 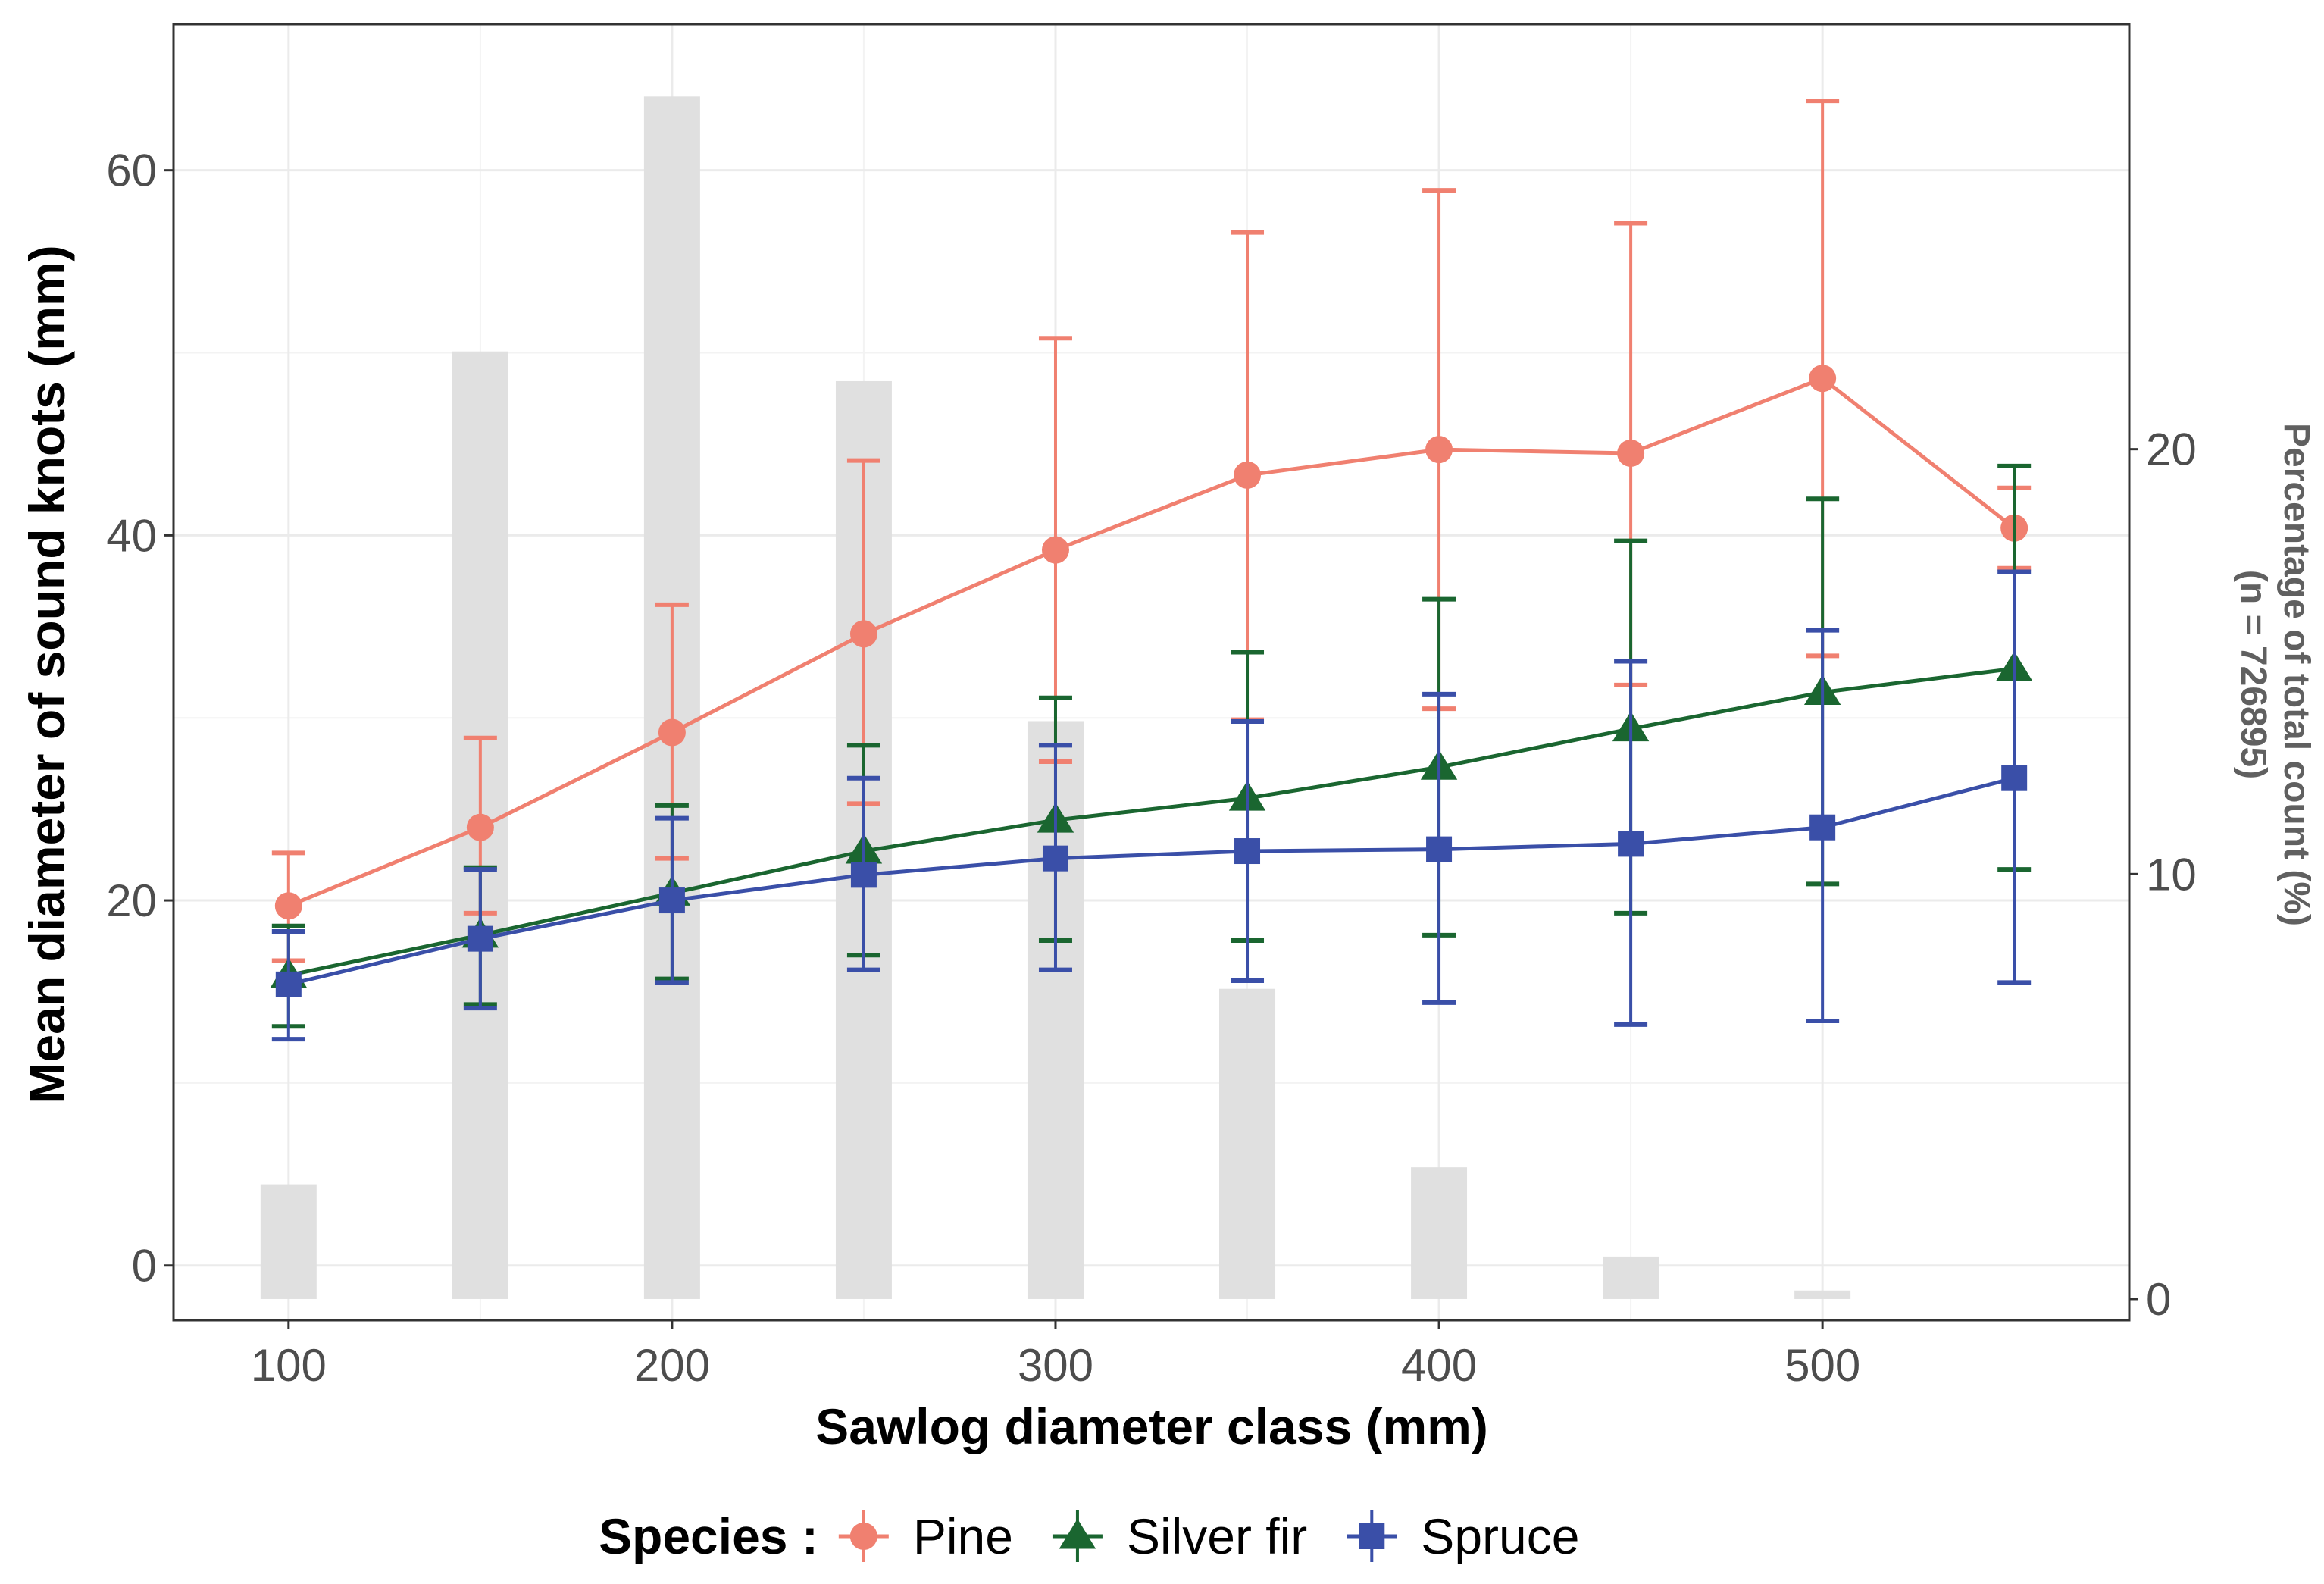 I want to click on y2-tick-label: 10, so click(x=2172, y=875).